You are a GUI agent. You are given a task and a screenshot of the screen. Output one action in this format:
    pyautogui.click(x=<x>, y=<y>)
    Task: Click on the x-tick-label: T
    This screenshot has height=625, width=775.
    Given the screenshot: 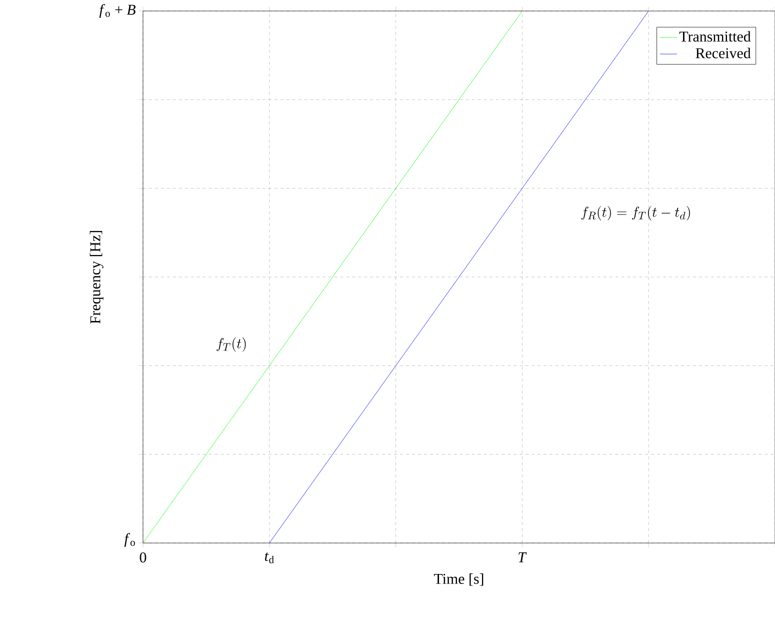 What is the action you would take?
    pyautogui.click(x=522, y=557)
    